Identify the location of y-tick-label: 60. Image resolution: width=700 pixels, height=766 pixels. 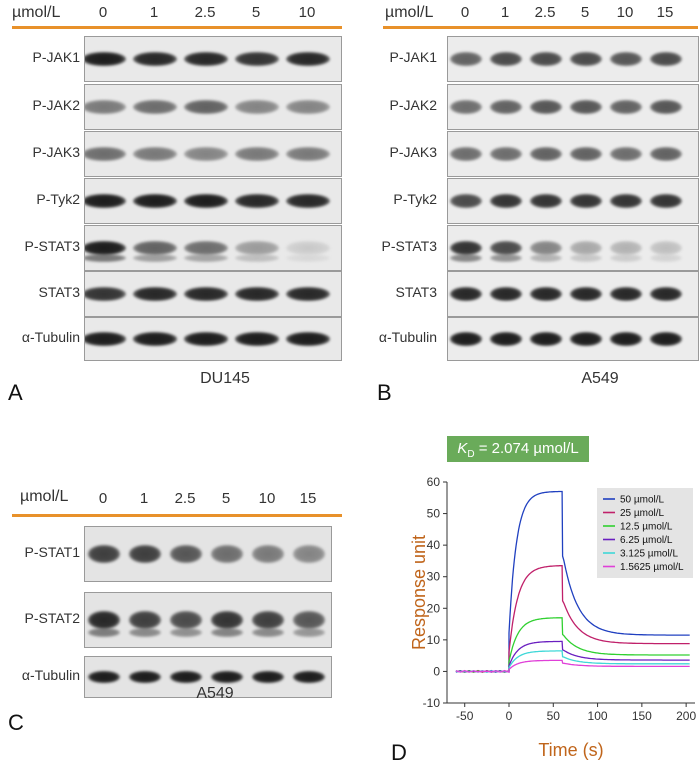
(434, 482).